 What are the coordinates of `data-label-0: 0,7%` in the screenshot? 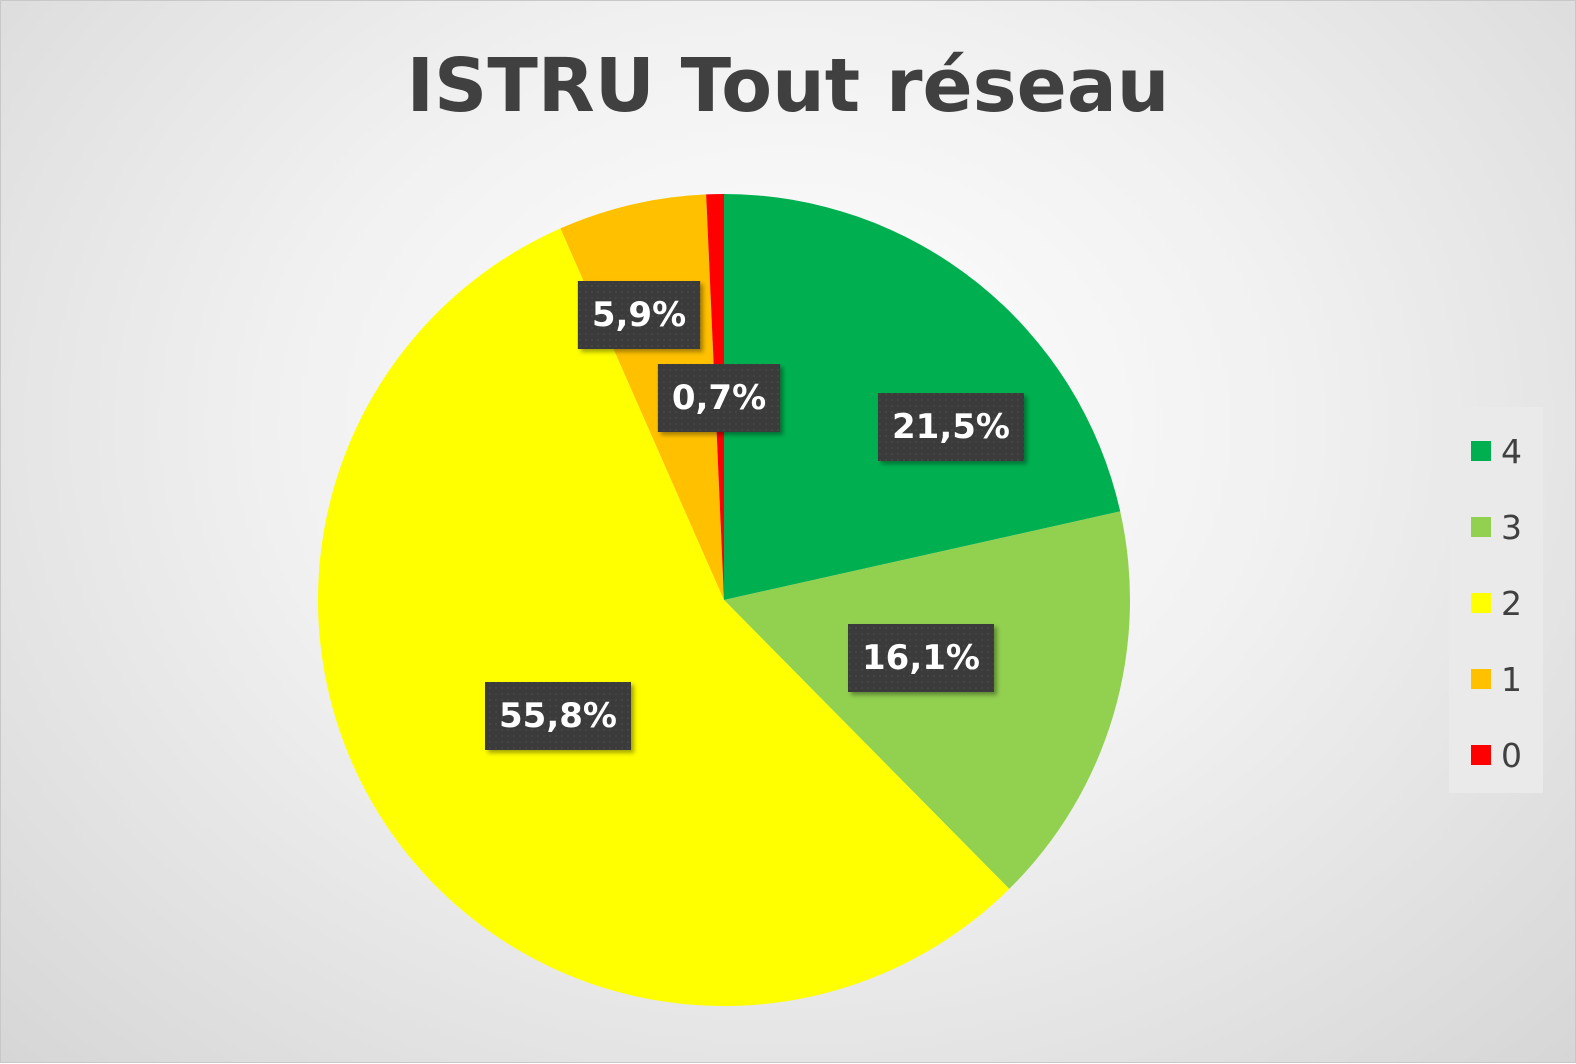 It's located at (719, 398).